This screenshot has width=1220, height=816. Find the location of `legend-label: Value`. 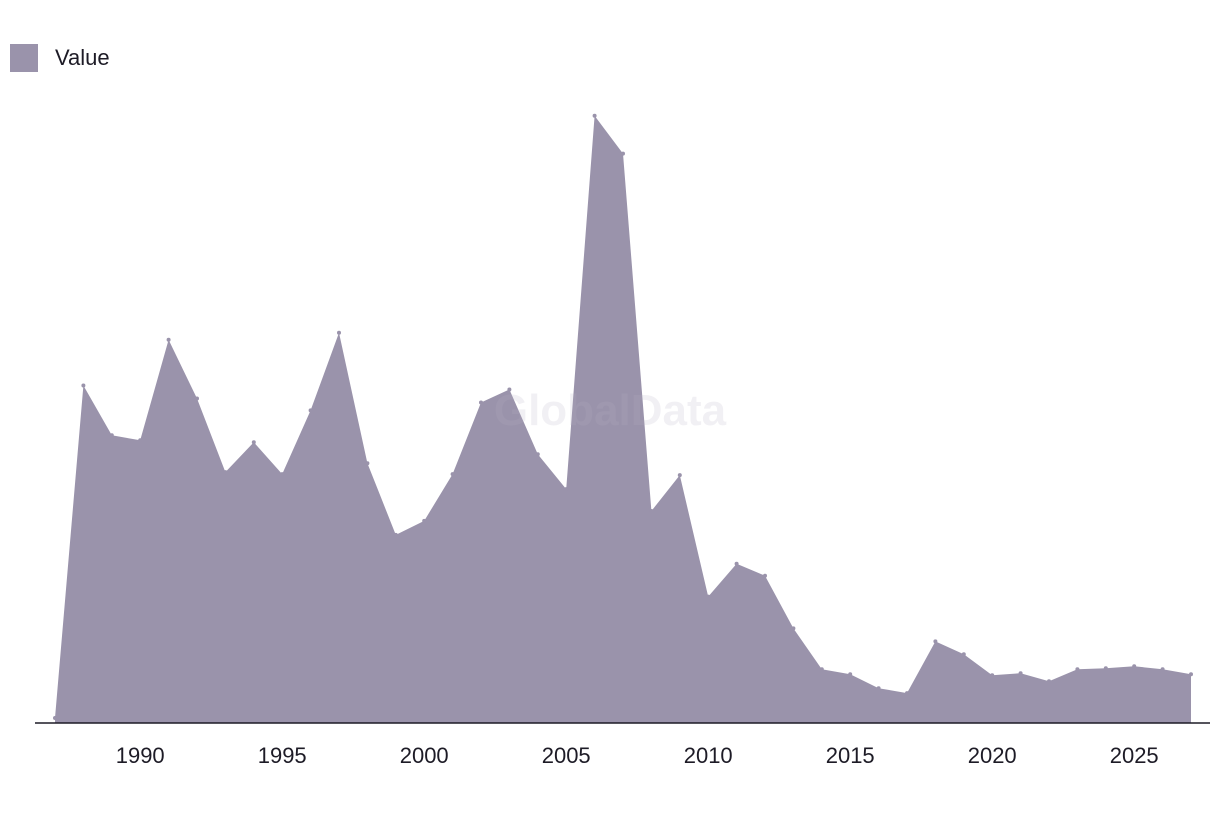

legend-label: Value is located at coordinates (82, 57).